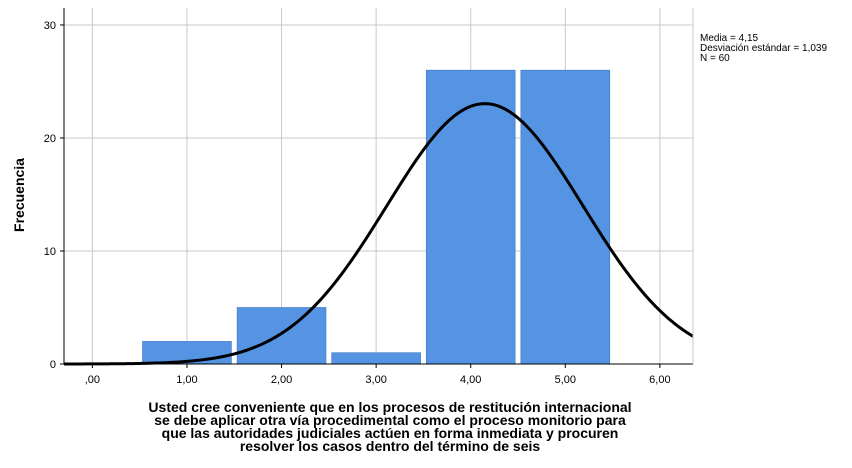 The height and width of the screenshot is (468, 852). Describe the element at coordinates (729, 38) in the screenshot. I see `stat-mean: Media = 4,15` at that location.